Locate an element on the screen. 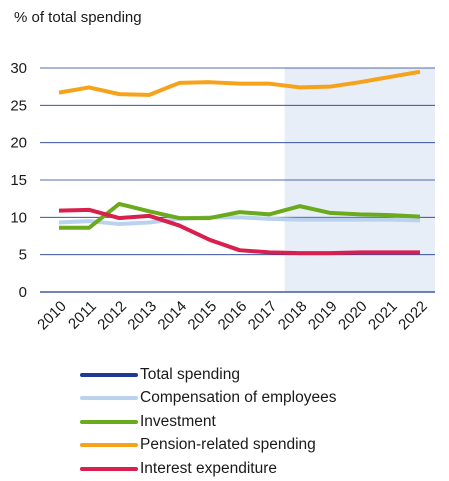 The width and height of the screenshot is (449, 481). y-tick-20: 20 is located at coordinates (18, 143).